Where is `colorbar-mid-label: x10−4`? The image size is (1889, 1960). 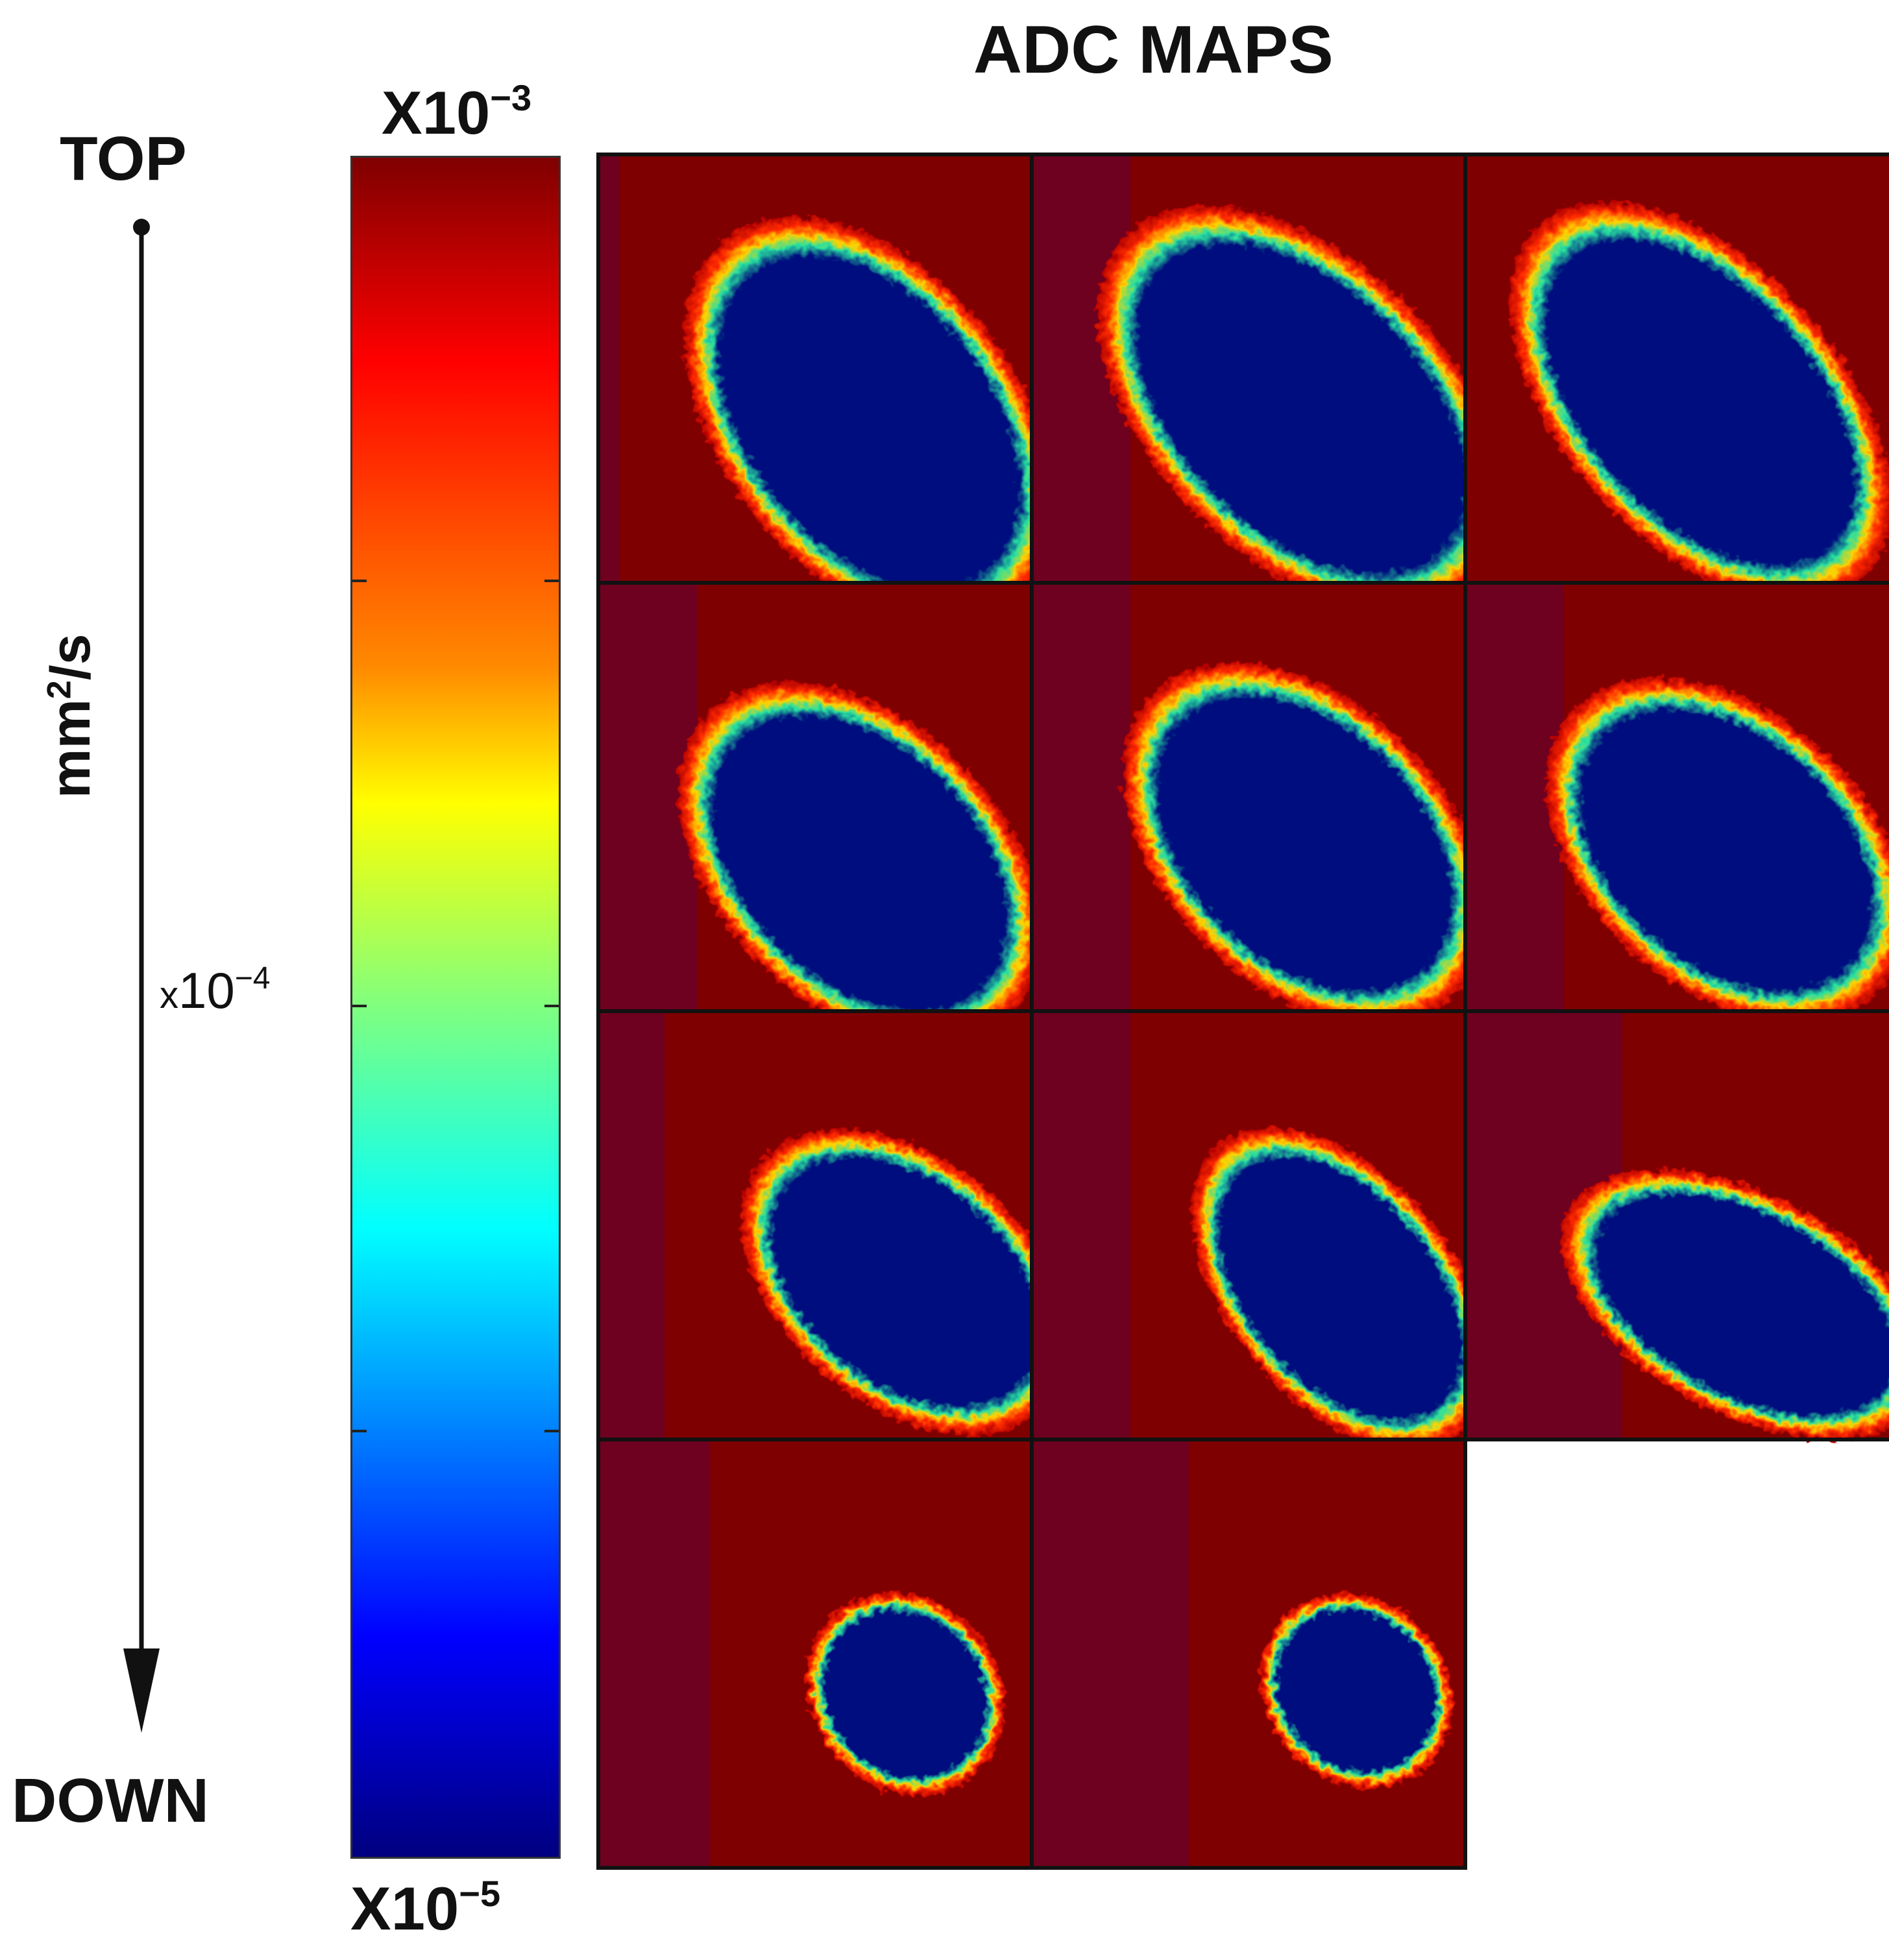
colorbar-mid-label: x10−4 is located at coordinates (216, 990).